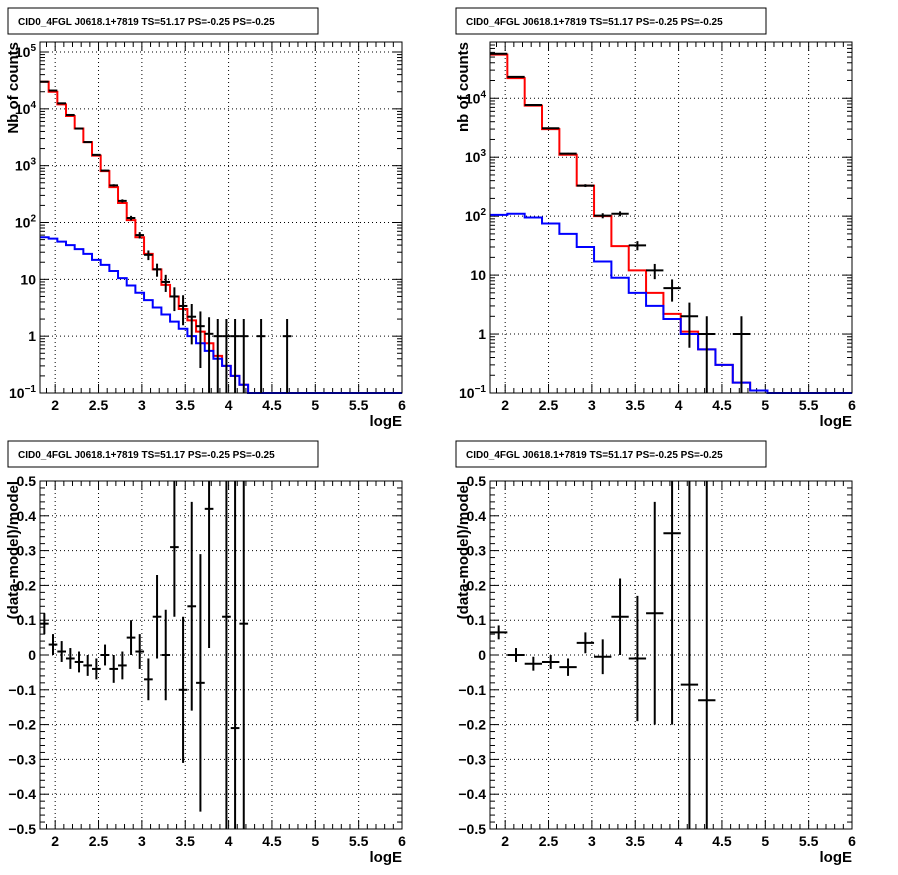  What do you see at coordinates (142, 405) in the screenshot?
I see `x-tick-label: 3` at bounding box center [142, 405].